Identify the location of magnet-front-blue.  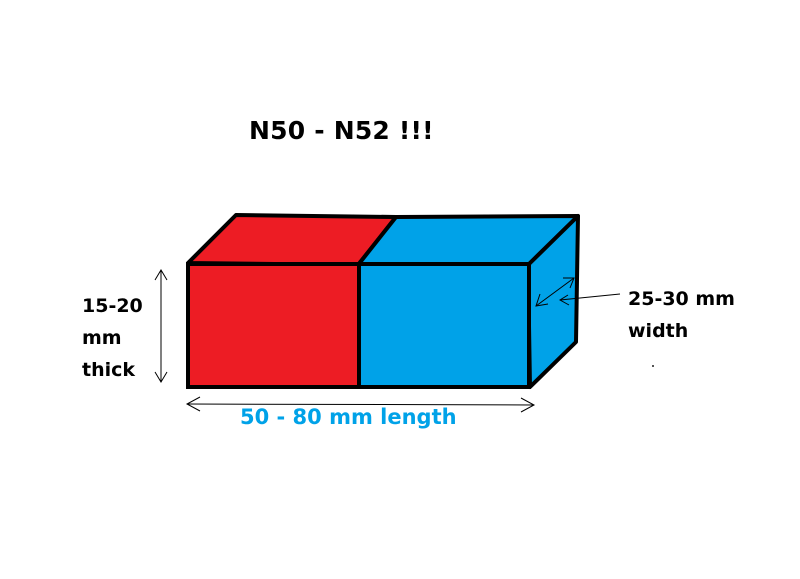
(444, 325).